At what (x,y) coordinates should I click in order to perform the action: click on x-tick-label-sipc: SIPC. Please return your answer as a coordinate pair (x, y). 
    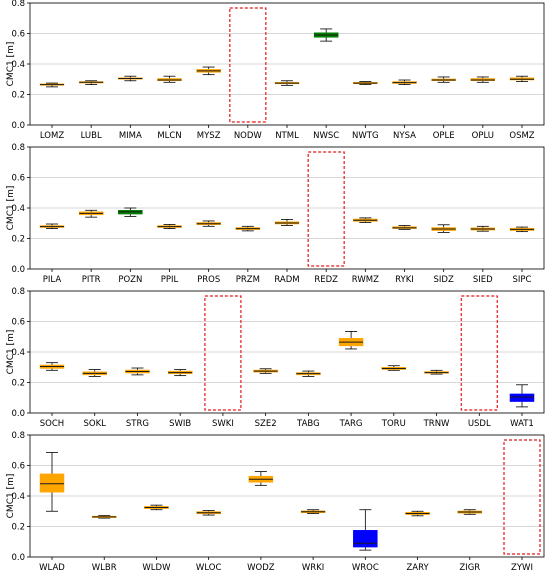
    Looking at the image, I should click on (522, 280).